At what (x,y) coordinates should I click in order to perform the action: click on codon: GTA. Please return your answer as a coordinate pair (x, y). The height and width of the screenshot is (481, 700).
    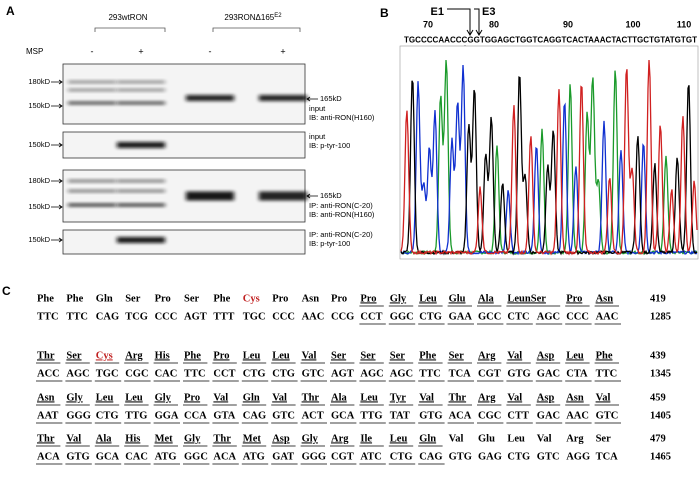
    Looking at the image, I should click on (224, 415).